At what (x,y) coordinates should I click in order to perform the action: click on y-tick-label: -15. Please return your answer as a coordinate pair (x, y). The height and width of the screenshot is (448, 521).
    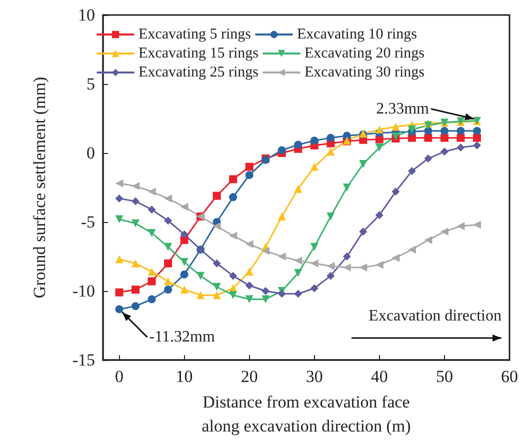
    Looking at the image, I should click on (83, 360).